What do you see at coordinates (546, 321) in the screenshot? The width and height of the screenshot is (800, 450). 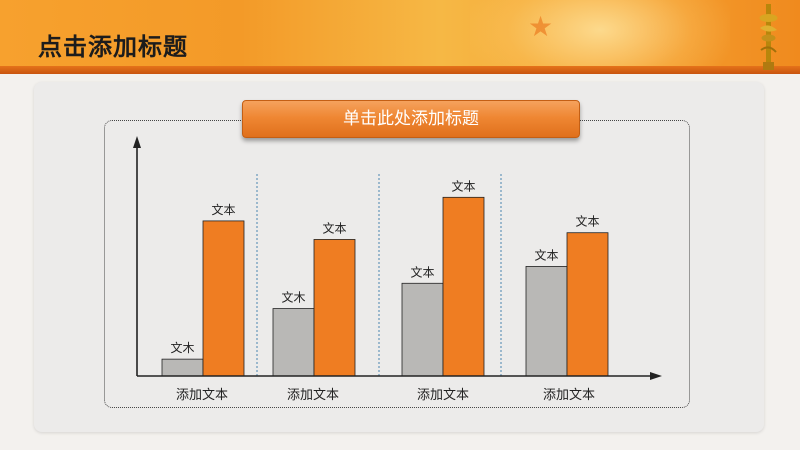 I see `bar-series1-cat4` at bounding box center [546, 321].